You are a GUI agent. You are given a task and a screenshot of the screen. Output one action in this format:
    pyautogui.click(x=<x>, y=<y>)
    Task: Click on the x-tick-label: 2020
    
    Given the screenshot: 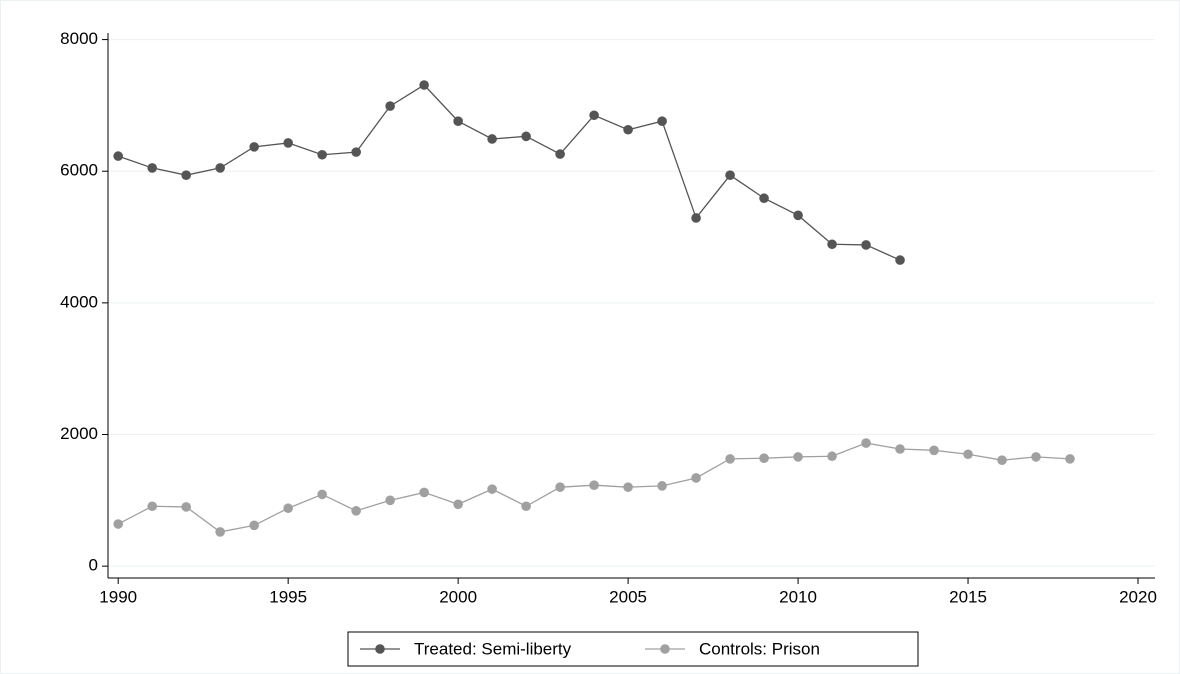 What is the action you would take?
    pyautogui.click(x=1138, y=596)
    